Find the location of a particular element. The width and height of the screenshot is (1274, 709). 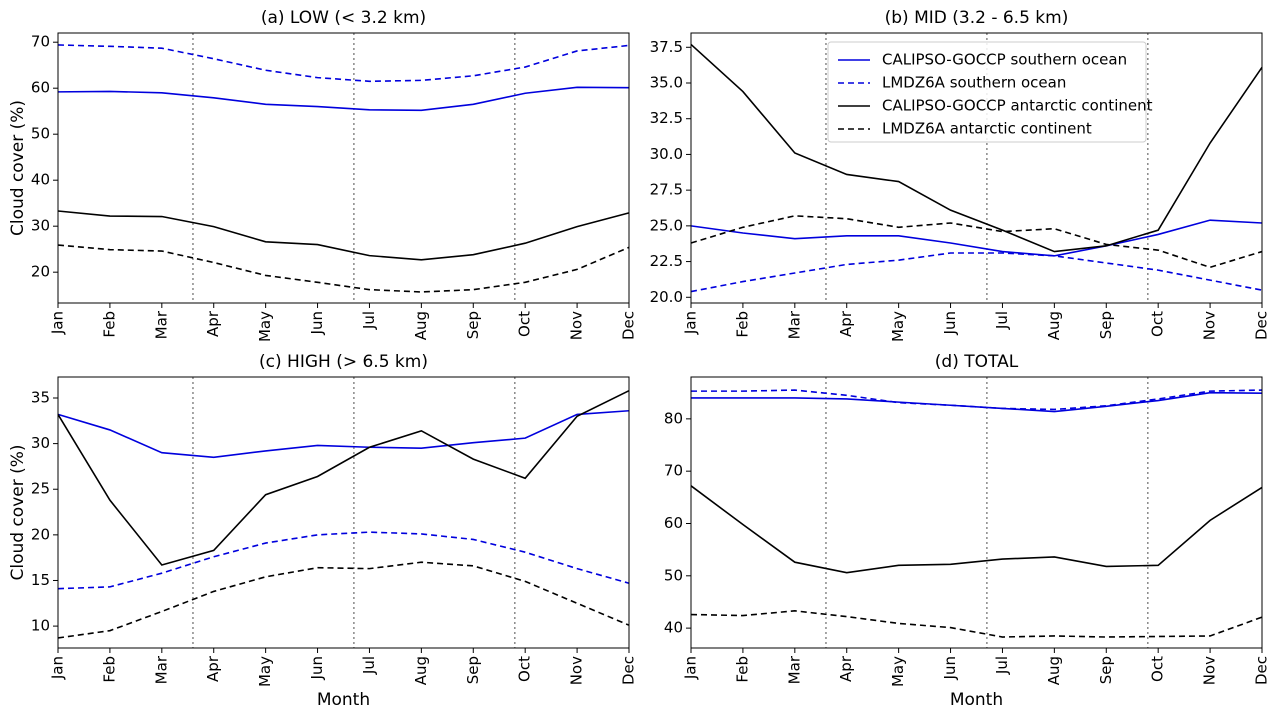

y-tick-label: 27.5 is located at coordinates (666, 190).